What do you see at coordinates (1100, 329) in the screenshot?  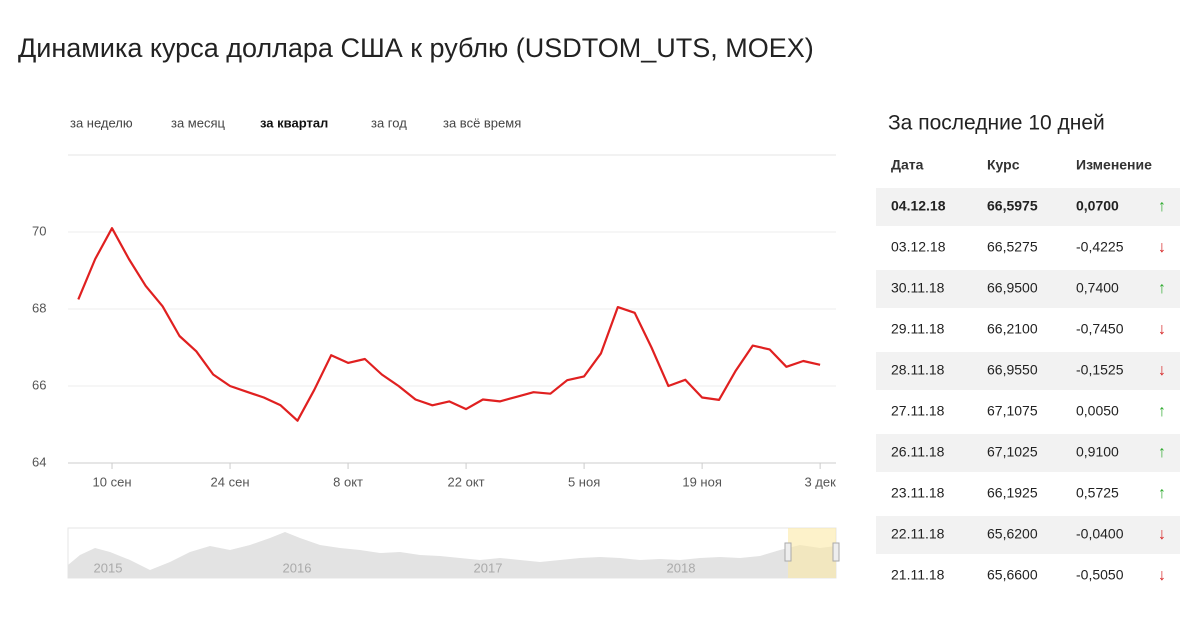 I see `table-cell: -0,7450` at bounding box center [1100, 329].